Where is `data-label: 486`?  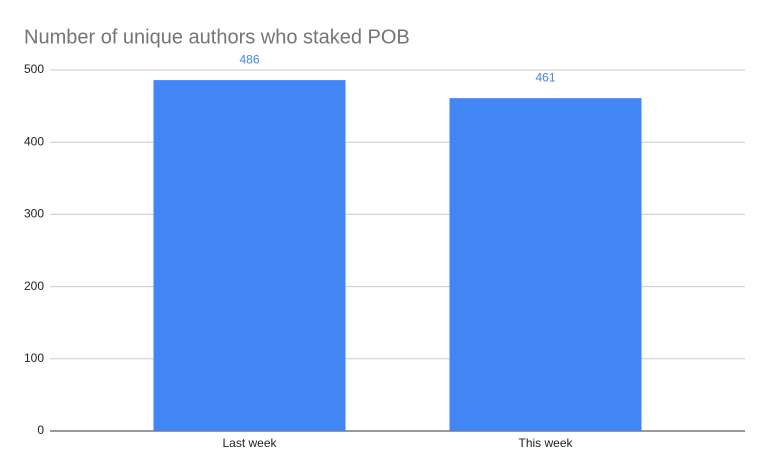 data-label: 486 is located at coordinates (249, 59).